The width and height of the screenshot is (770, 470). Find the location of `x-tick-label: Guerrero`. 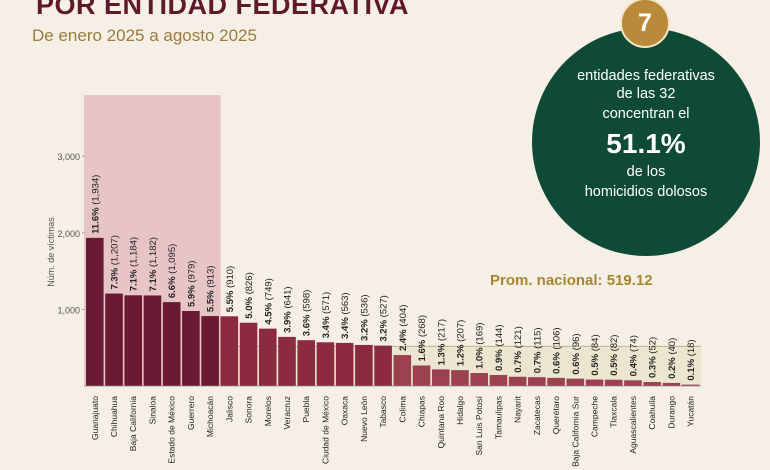

x-tick-label: Guerrero is located at coordinates (191, 413).